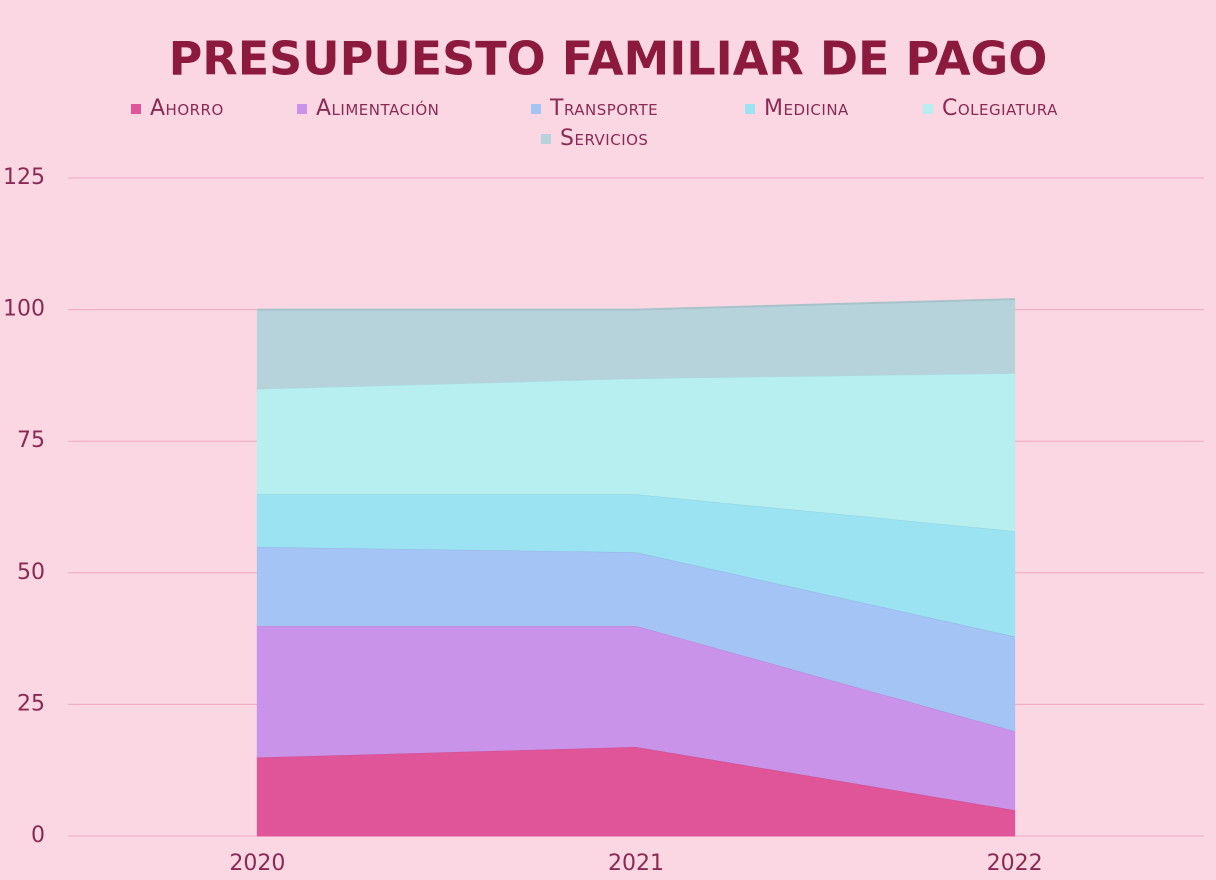 This screenshot has width=1216, height=880. What do you see at coordinates (377, 108) in the screenshot?
I see `legend-label: Alimentación` at bounding box center [377, 108].